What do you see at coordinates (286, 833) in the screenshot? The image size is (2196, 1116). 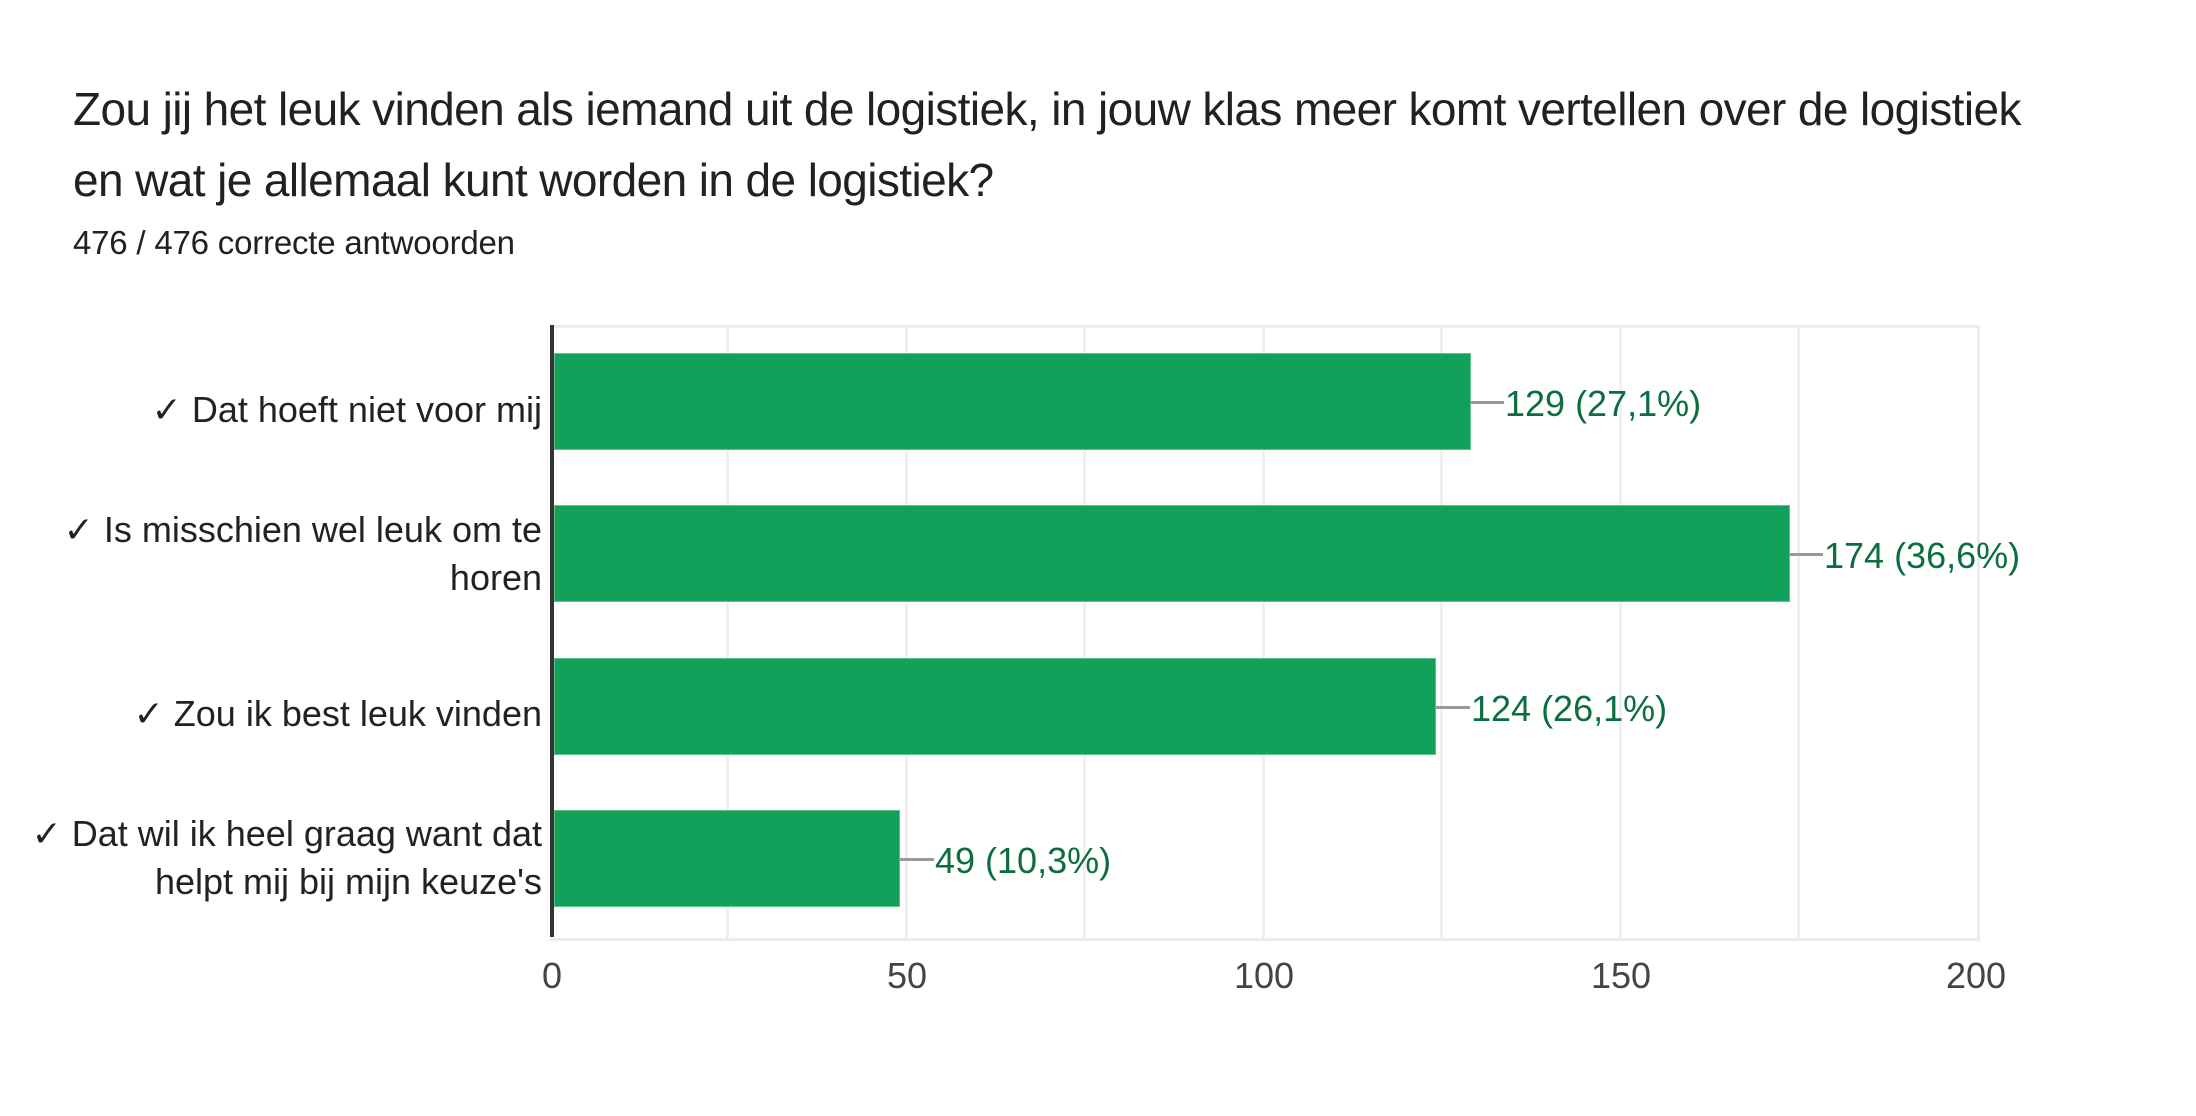 I see `category-label-text: ✓ Dat wil ik heel graag want dat` at bounding box center [286, 833].